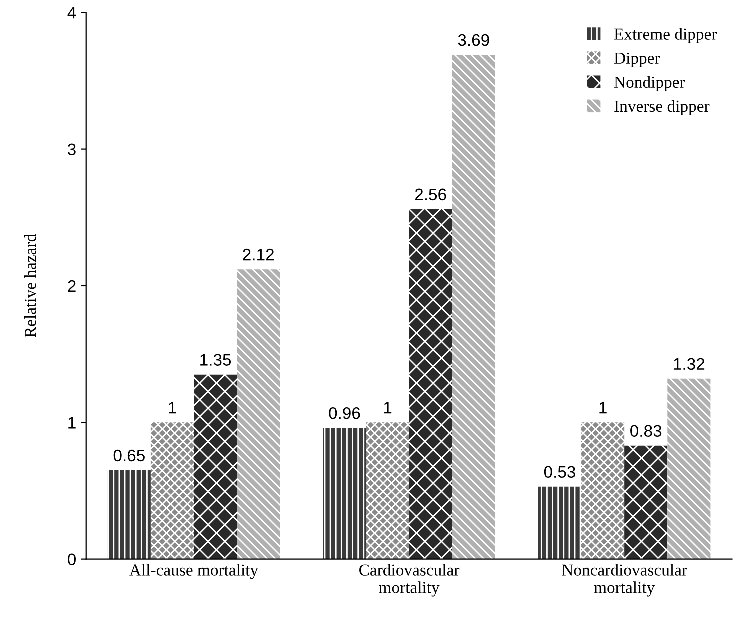 This screenshot has height=632, width=751. What do you see at coordinates (560, 472) in the screenshot?
I see `data-label: 0.53` at bounding box center [560, 472].